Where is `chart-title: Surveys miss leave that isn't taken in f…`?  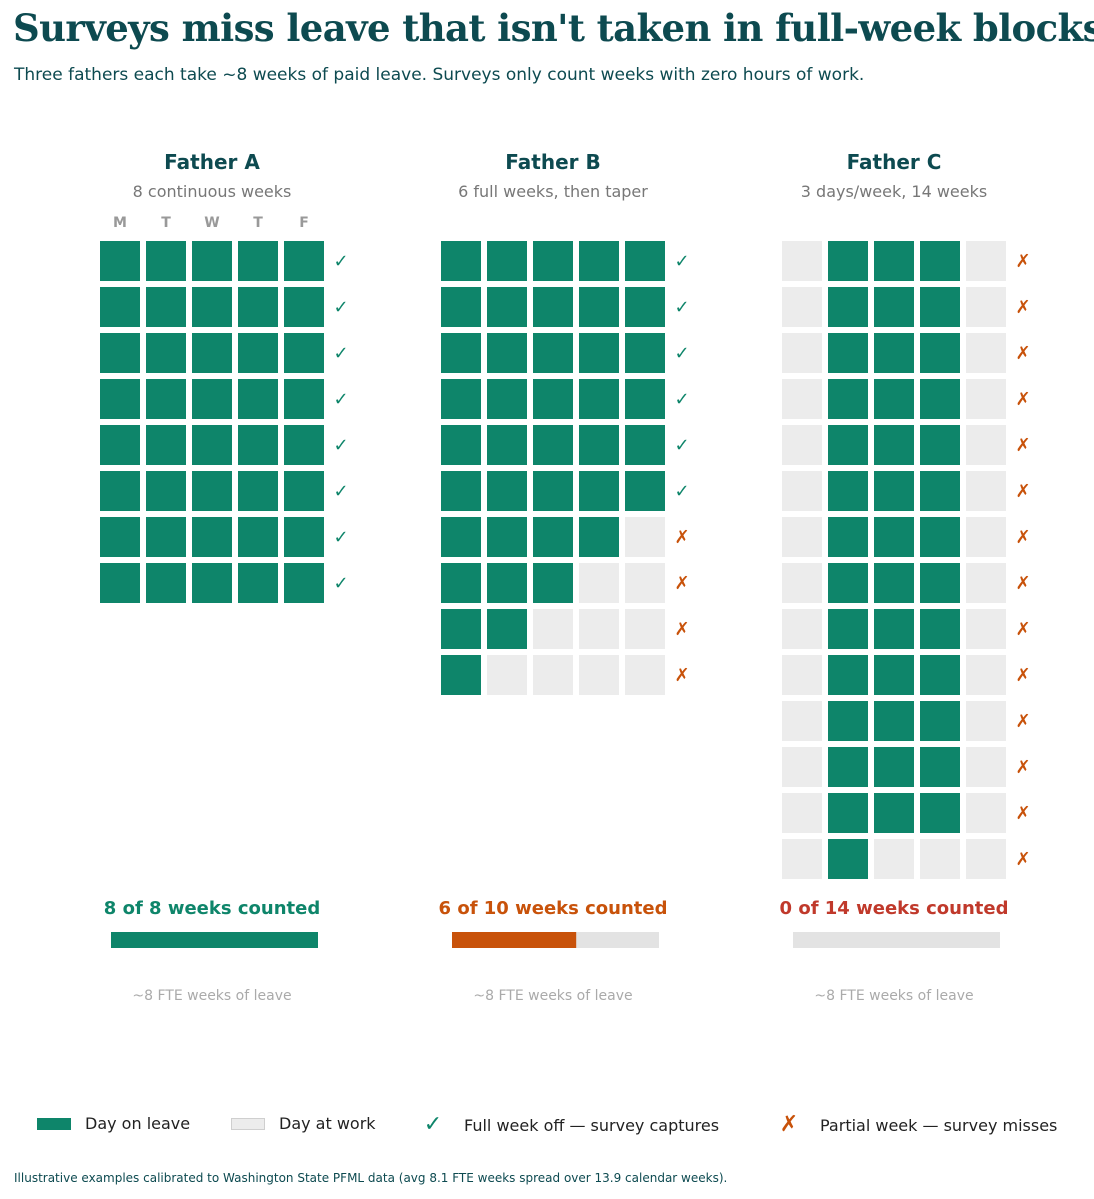 chart-title: Surveys miss leave that isn't taken in f… is located at coordinates (553, 28).